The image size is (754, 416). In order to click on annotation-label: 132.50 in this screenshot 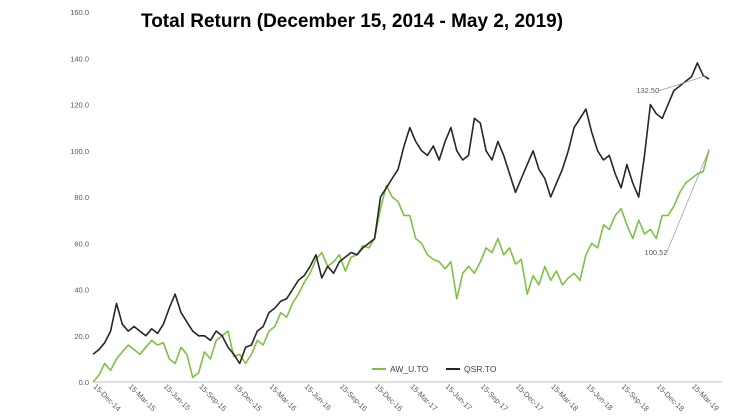, I will do `click(647, 90)`.